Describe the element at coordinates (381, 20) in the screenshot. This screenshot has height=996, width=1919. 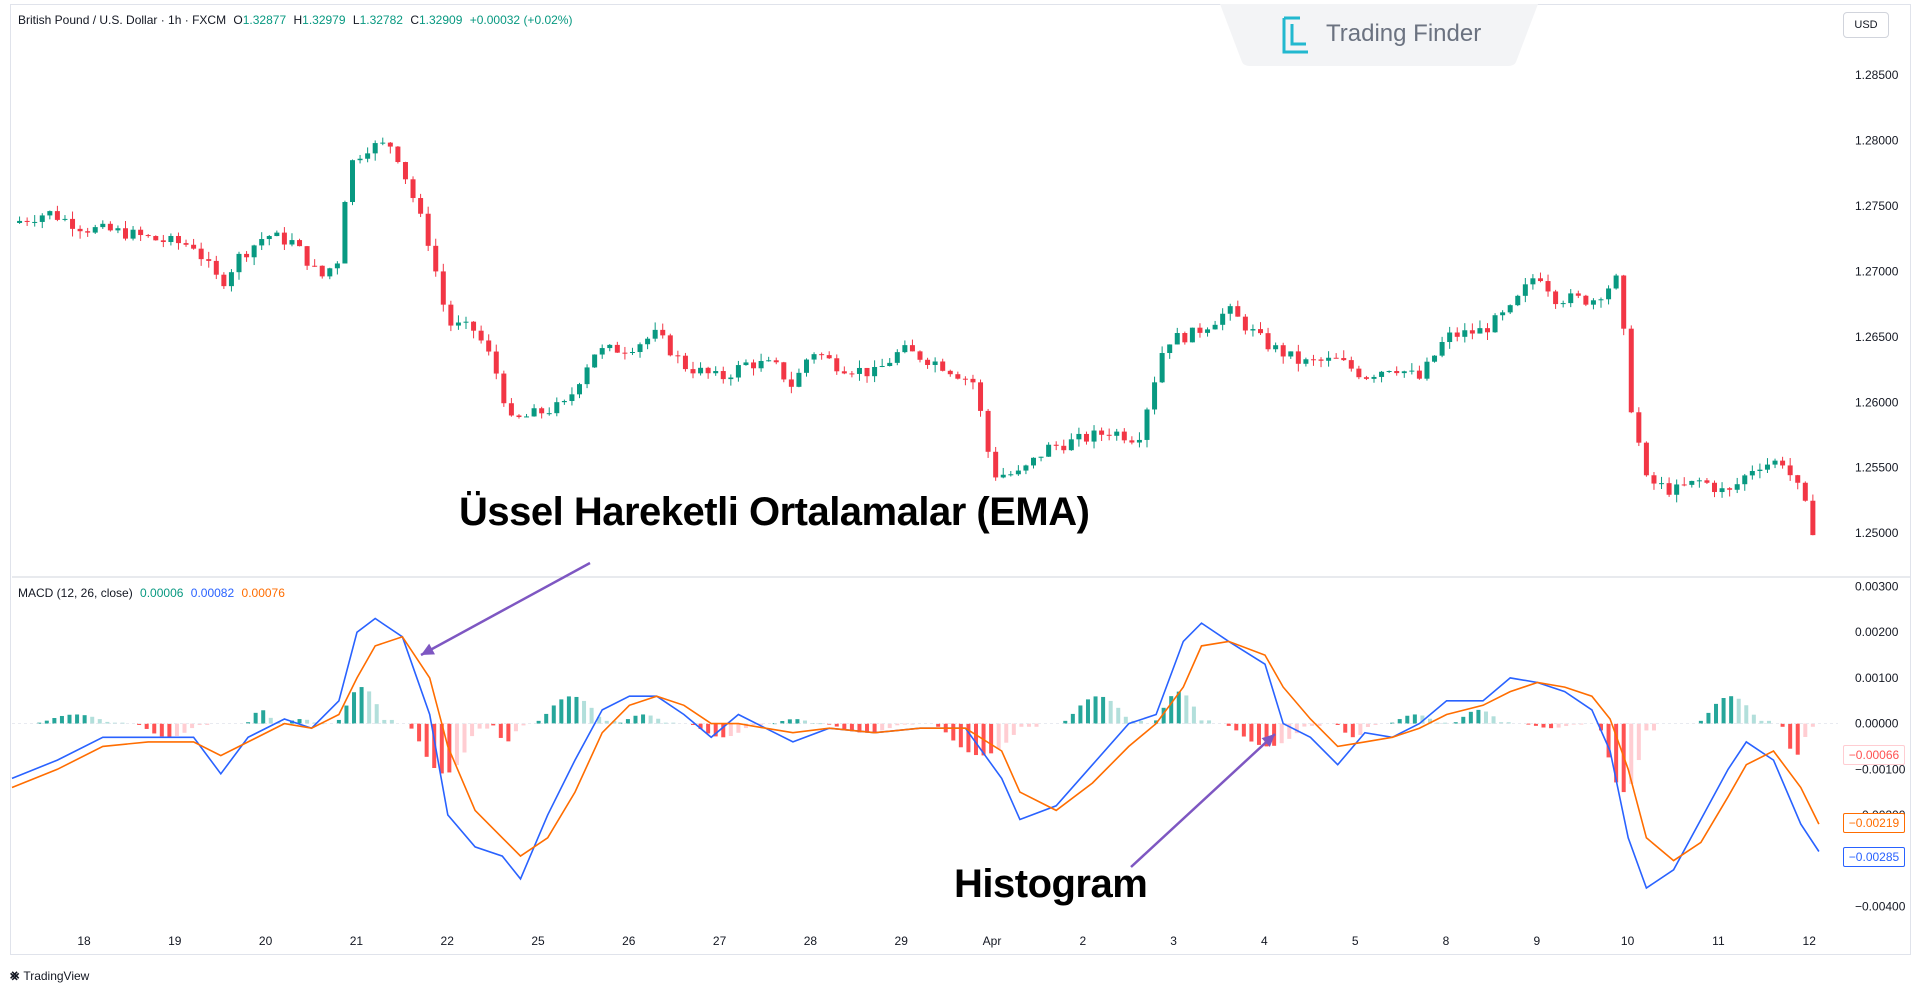
I see `low-value: 1.32782` at that location.